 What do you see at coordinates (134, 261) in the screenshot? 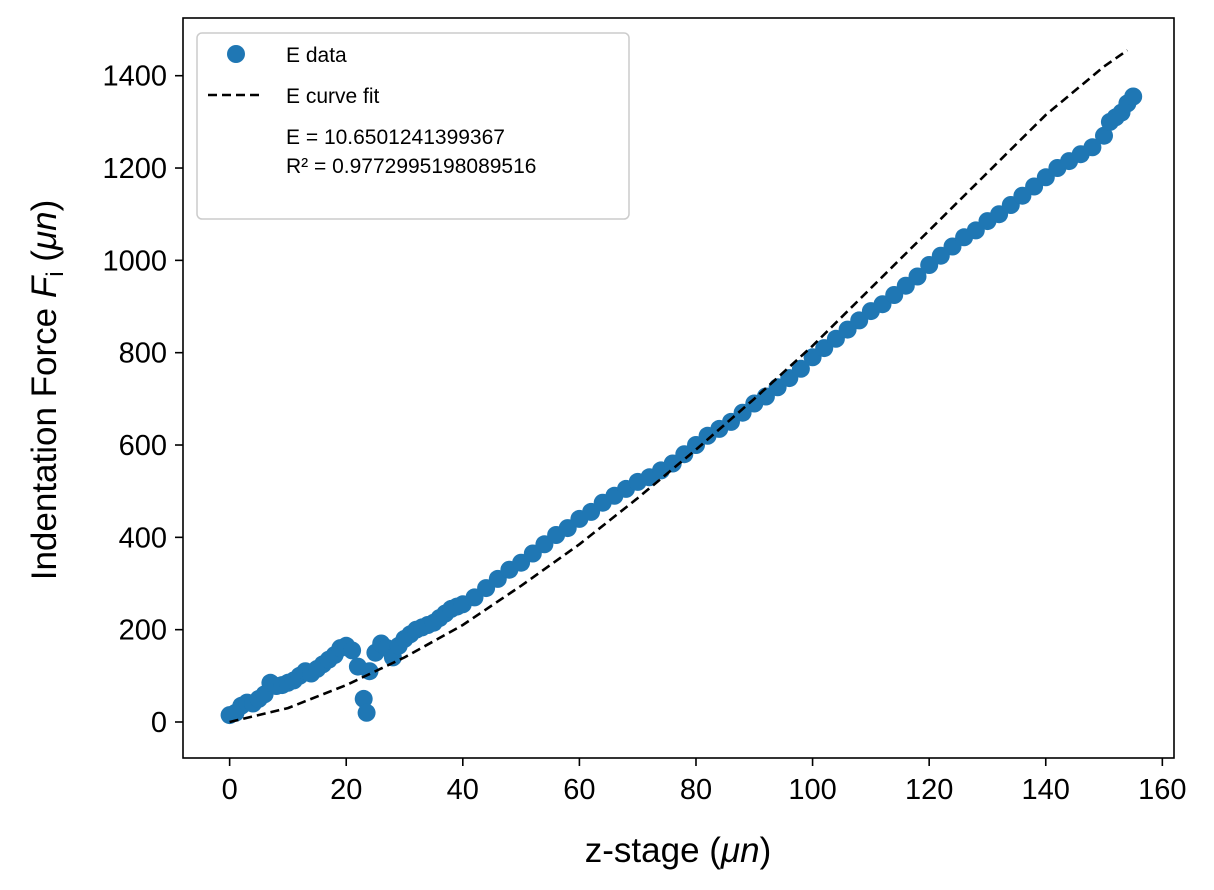
I see `y-tick-label: 1000` at bounding box center [134, 261].